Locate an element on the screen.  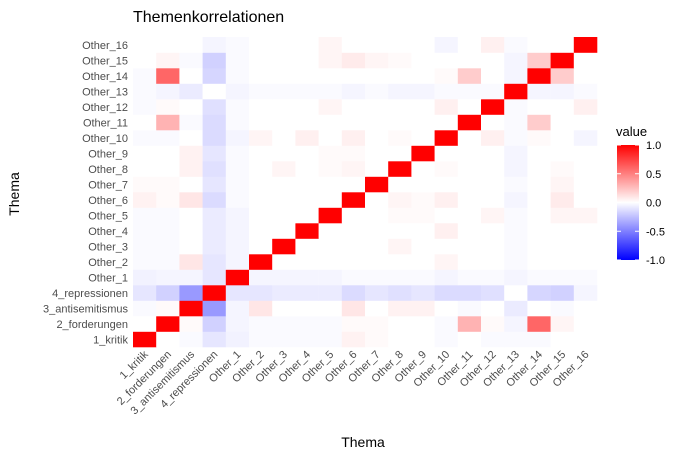
legend-title: value is located at coordinates (631, 131).